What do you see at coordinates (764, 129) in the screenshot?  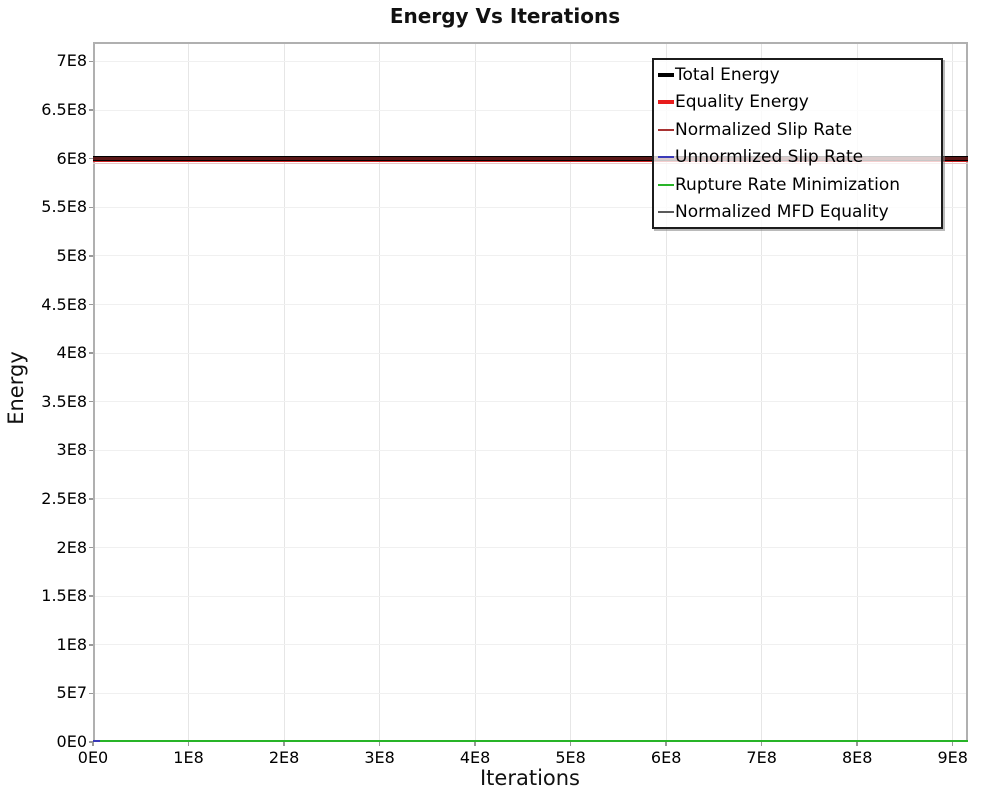 I see `legend-label: Normalized Slip Rate` at bounding box center [764, 129].